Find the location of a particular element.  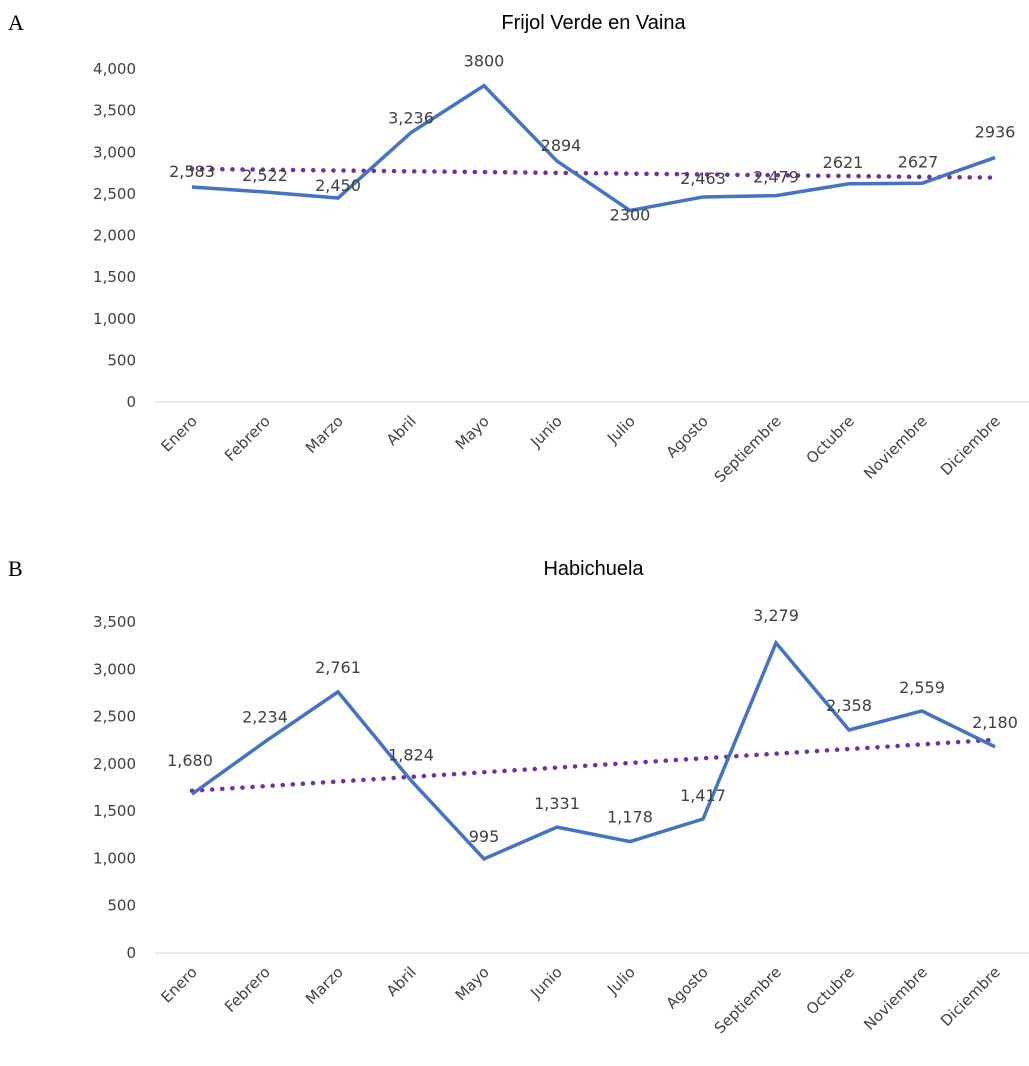

data-label: 2894 is located at coordinates (561, 145).